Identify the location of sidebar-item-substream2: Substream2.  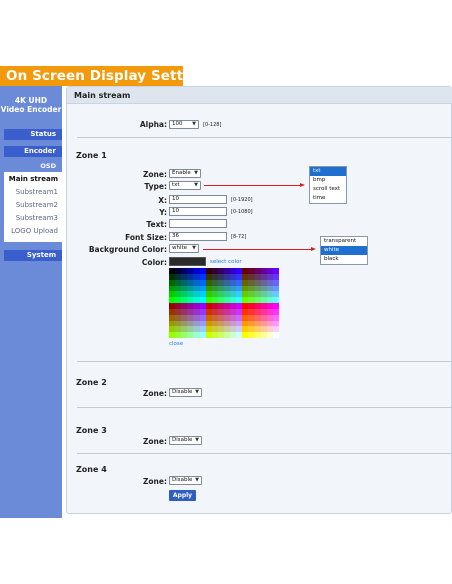
(36, 205).